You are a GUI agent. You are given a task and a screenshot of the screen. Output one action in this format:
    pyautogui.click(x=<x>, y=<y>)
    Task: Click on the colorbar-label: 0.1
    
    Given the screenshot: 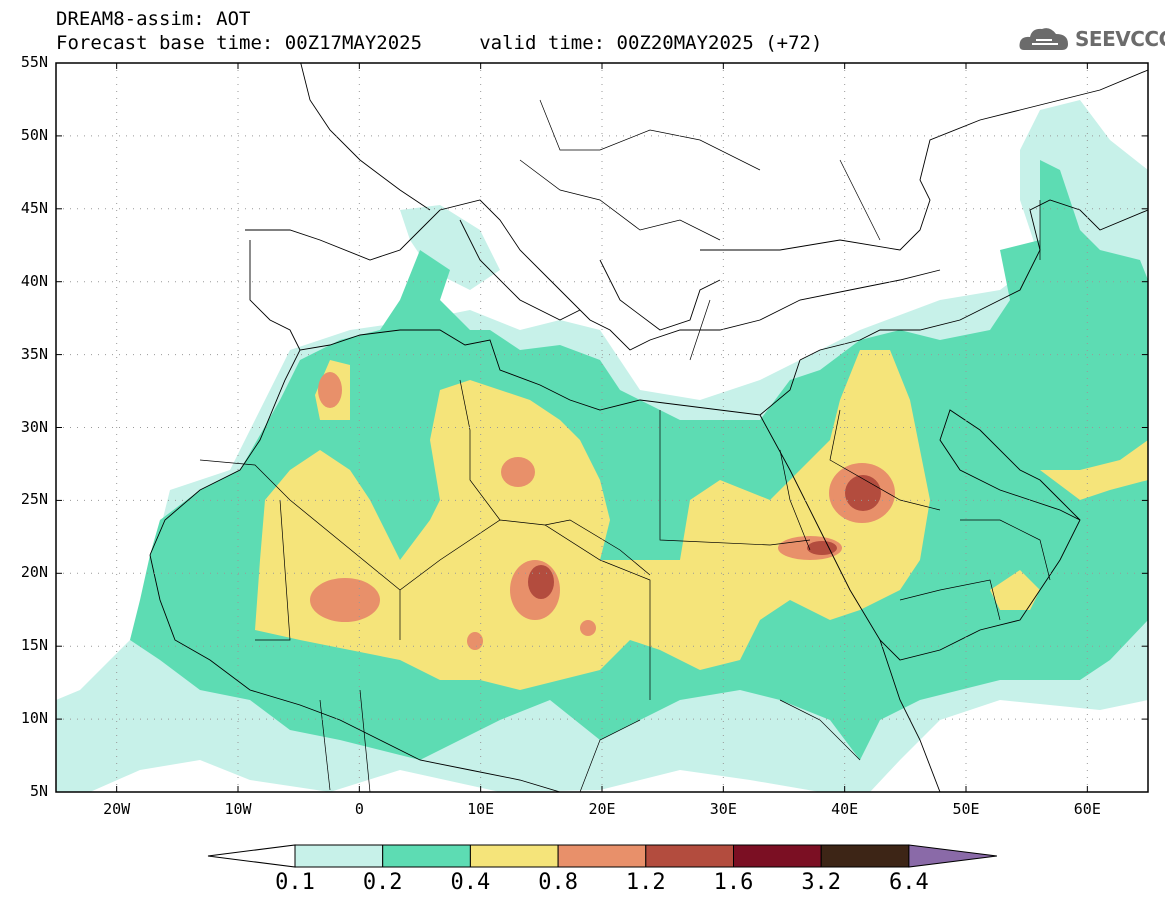 What is the action you would take?
    pyautogui.click(x=295, y=882)
    